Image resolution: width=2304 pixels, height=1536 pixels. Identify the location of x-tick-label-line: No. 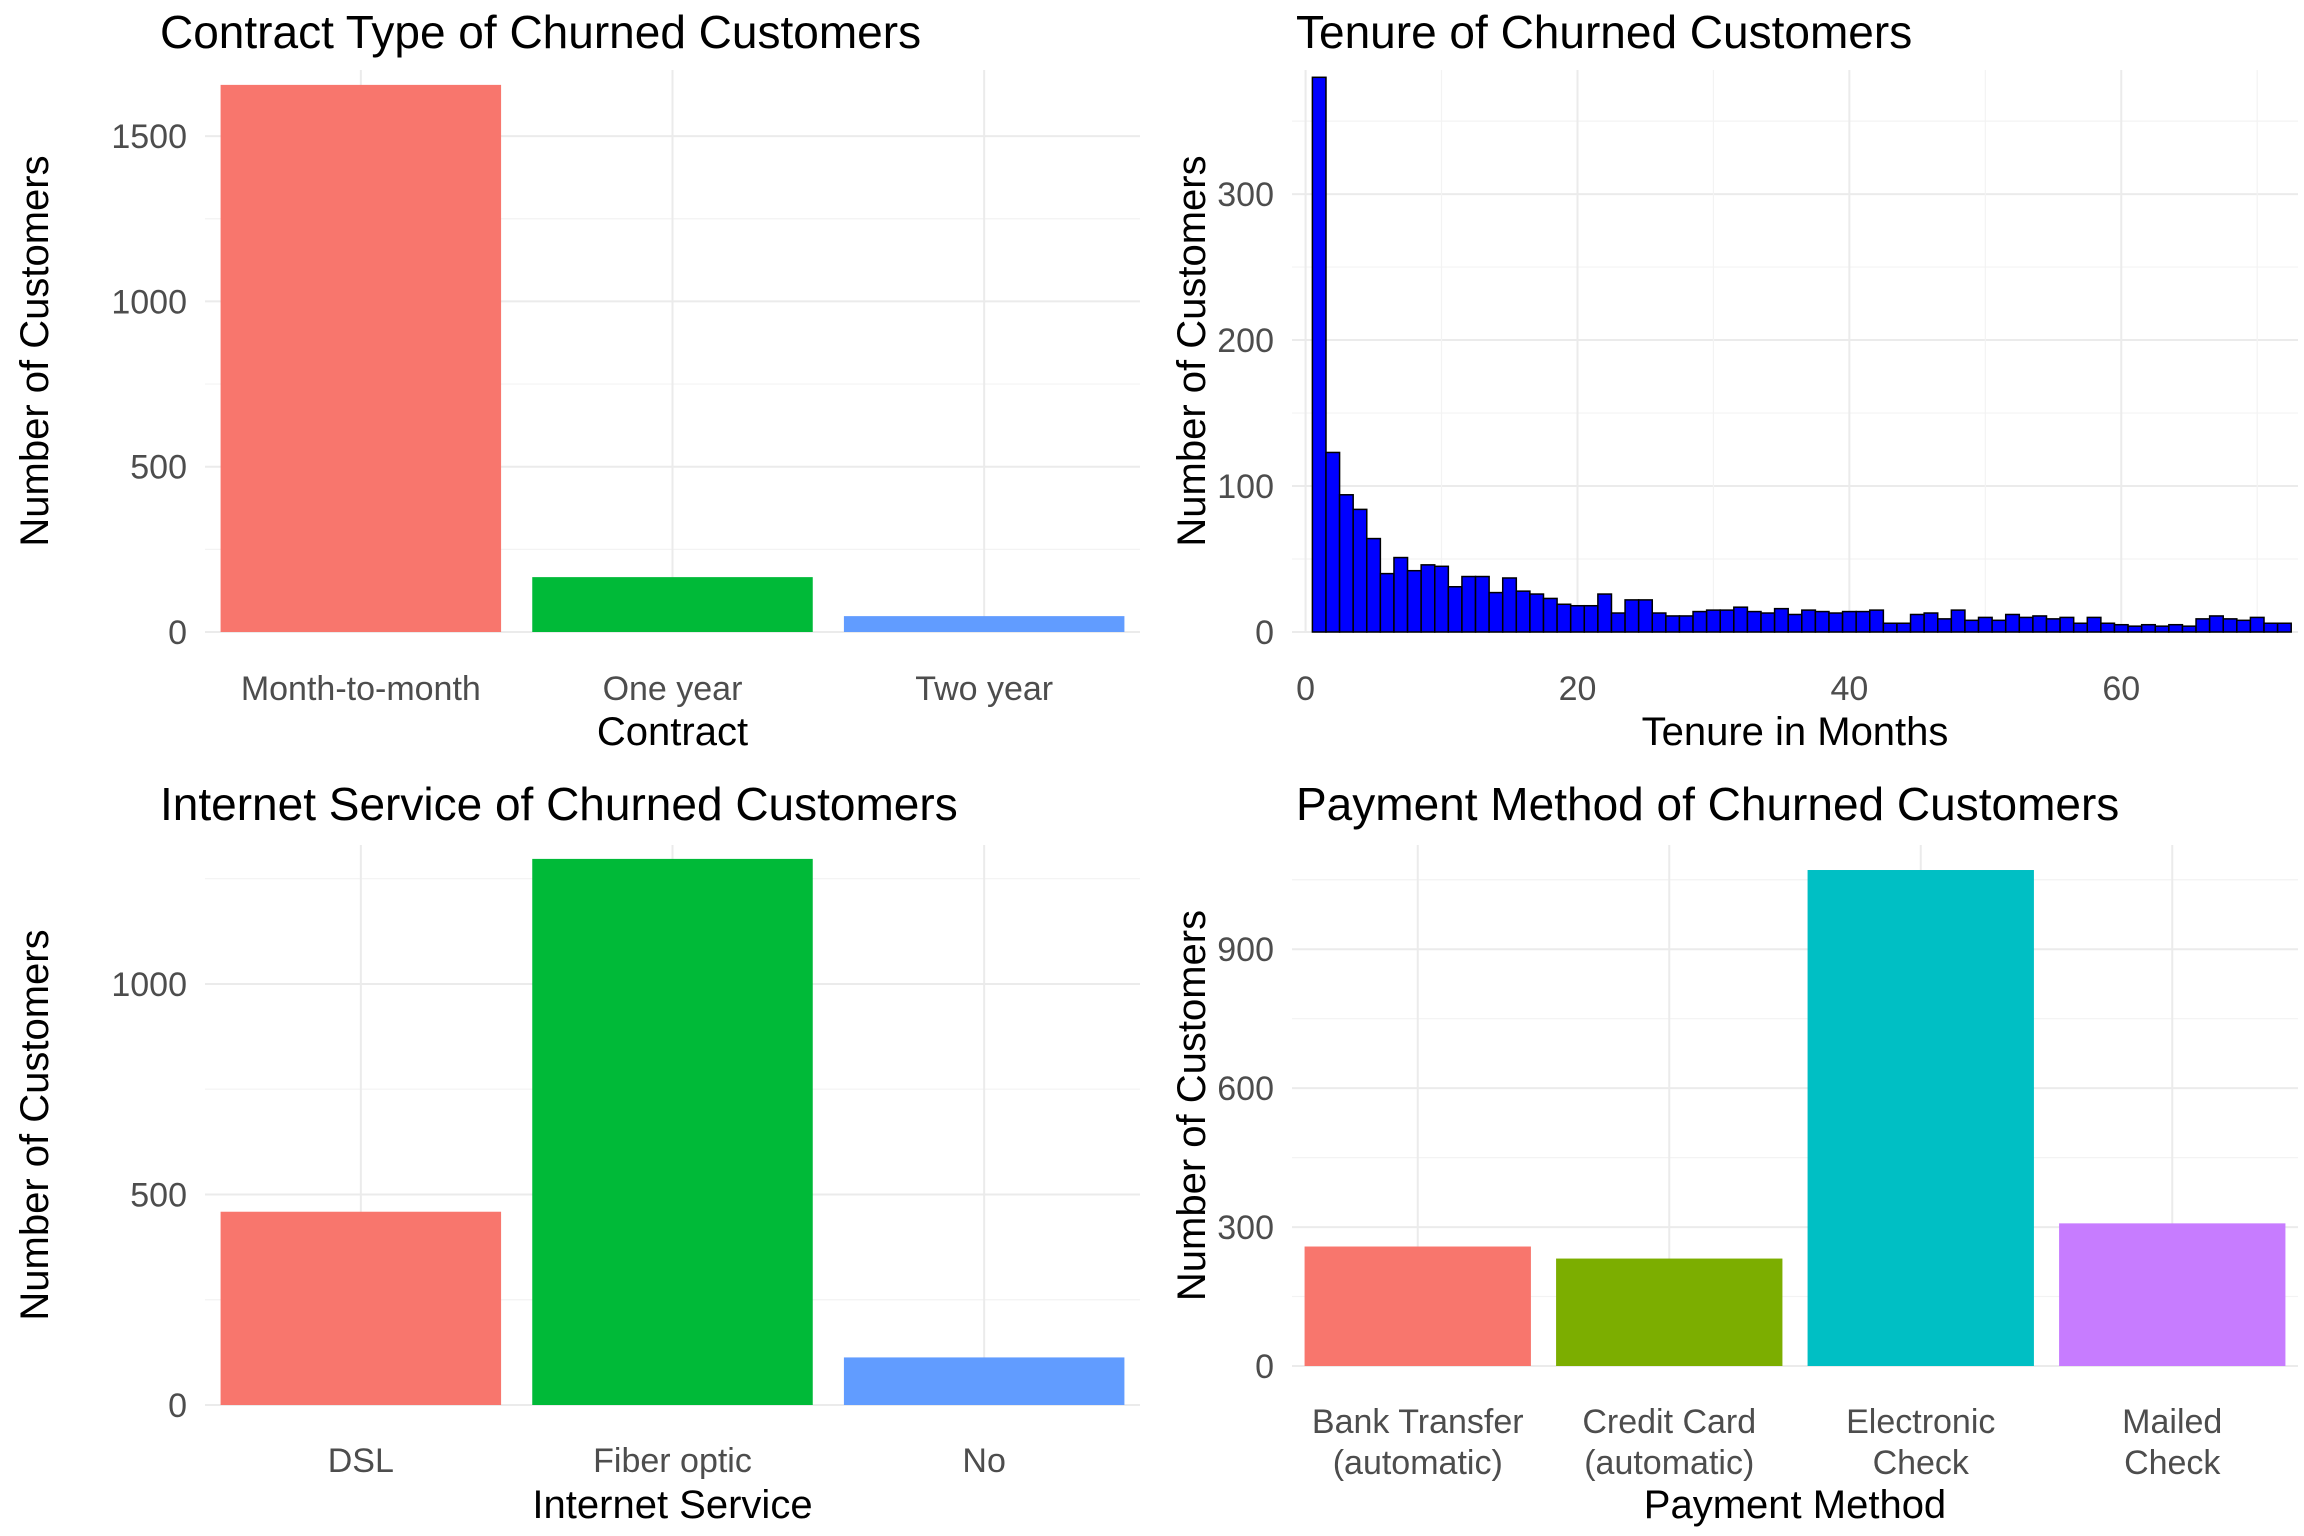
(983, 1461).